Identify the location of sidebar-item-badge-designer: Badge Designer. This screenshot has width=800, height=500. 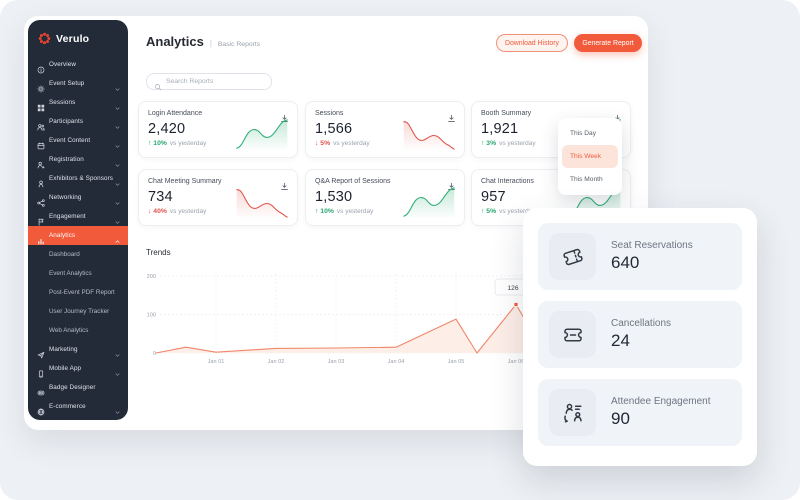
(78, 387).